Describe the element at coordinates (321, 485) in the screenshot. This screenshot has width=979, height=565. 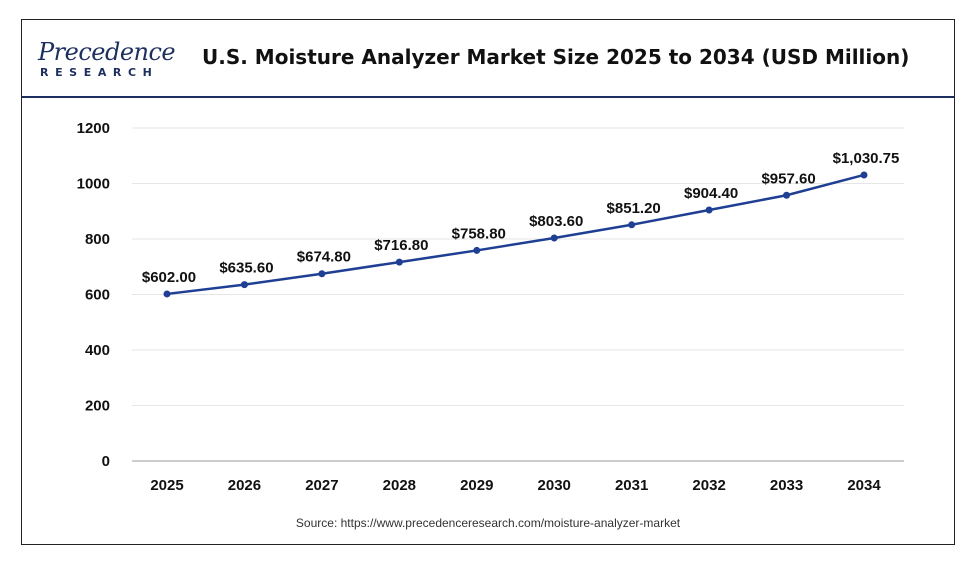
I see `x-tick-label: 2027` at that location.